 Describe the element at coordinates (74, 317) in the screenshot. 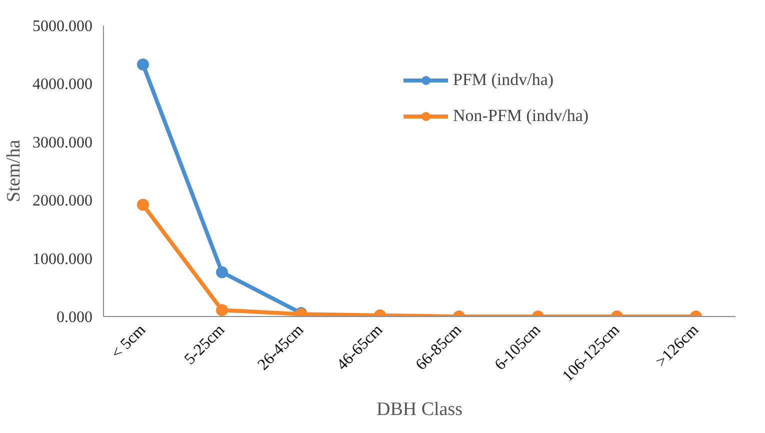

I see `y-tick-label: 0.000` at that location.